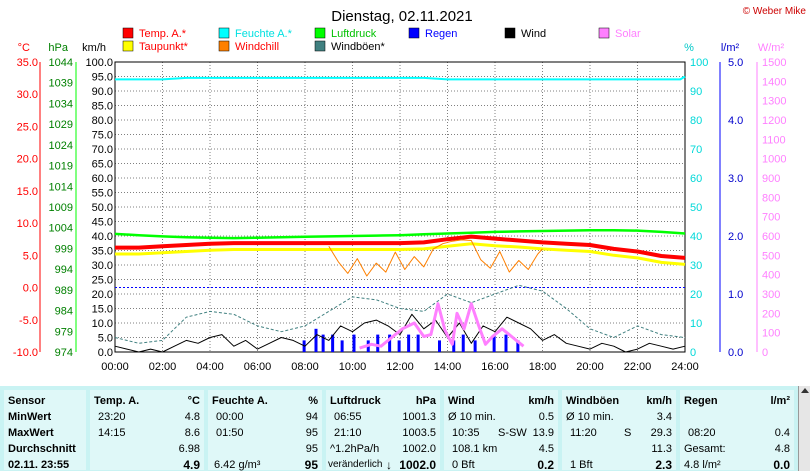 Image resolution: width=810 pixels, height=473 pixels. What do you see at coordinates (31, 433) in the screenshot?
I see `stats-max-label: MaxWert` at bounding box center [31, 433].